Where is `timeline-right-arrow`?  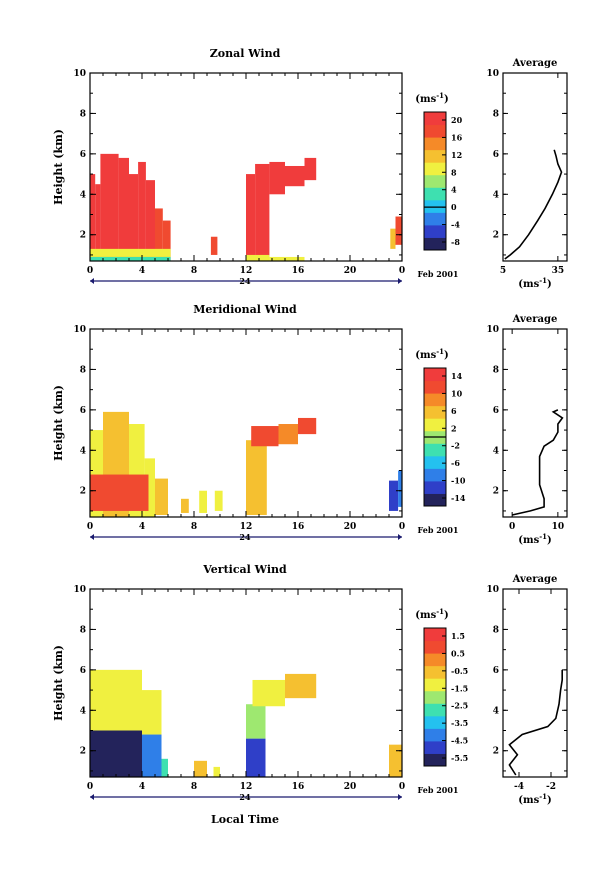
timeline-right-arrow is located at coordinates (400, 537).